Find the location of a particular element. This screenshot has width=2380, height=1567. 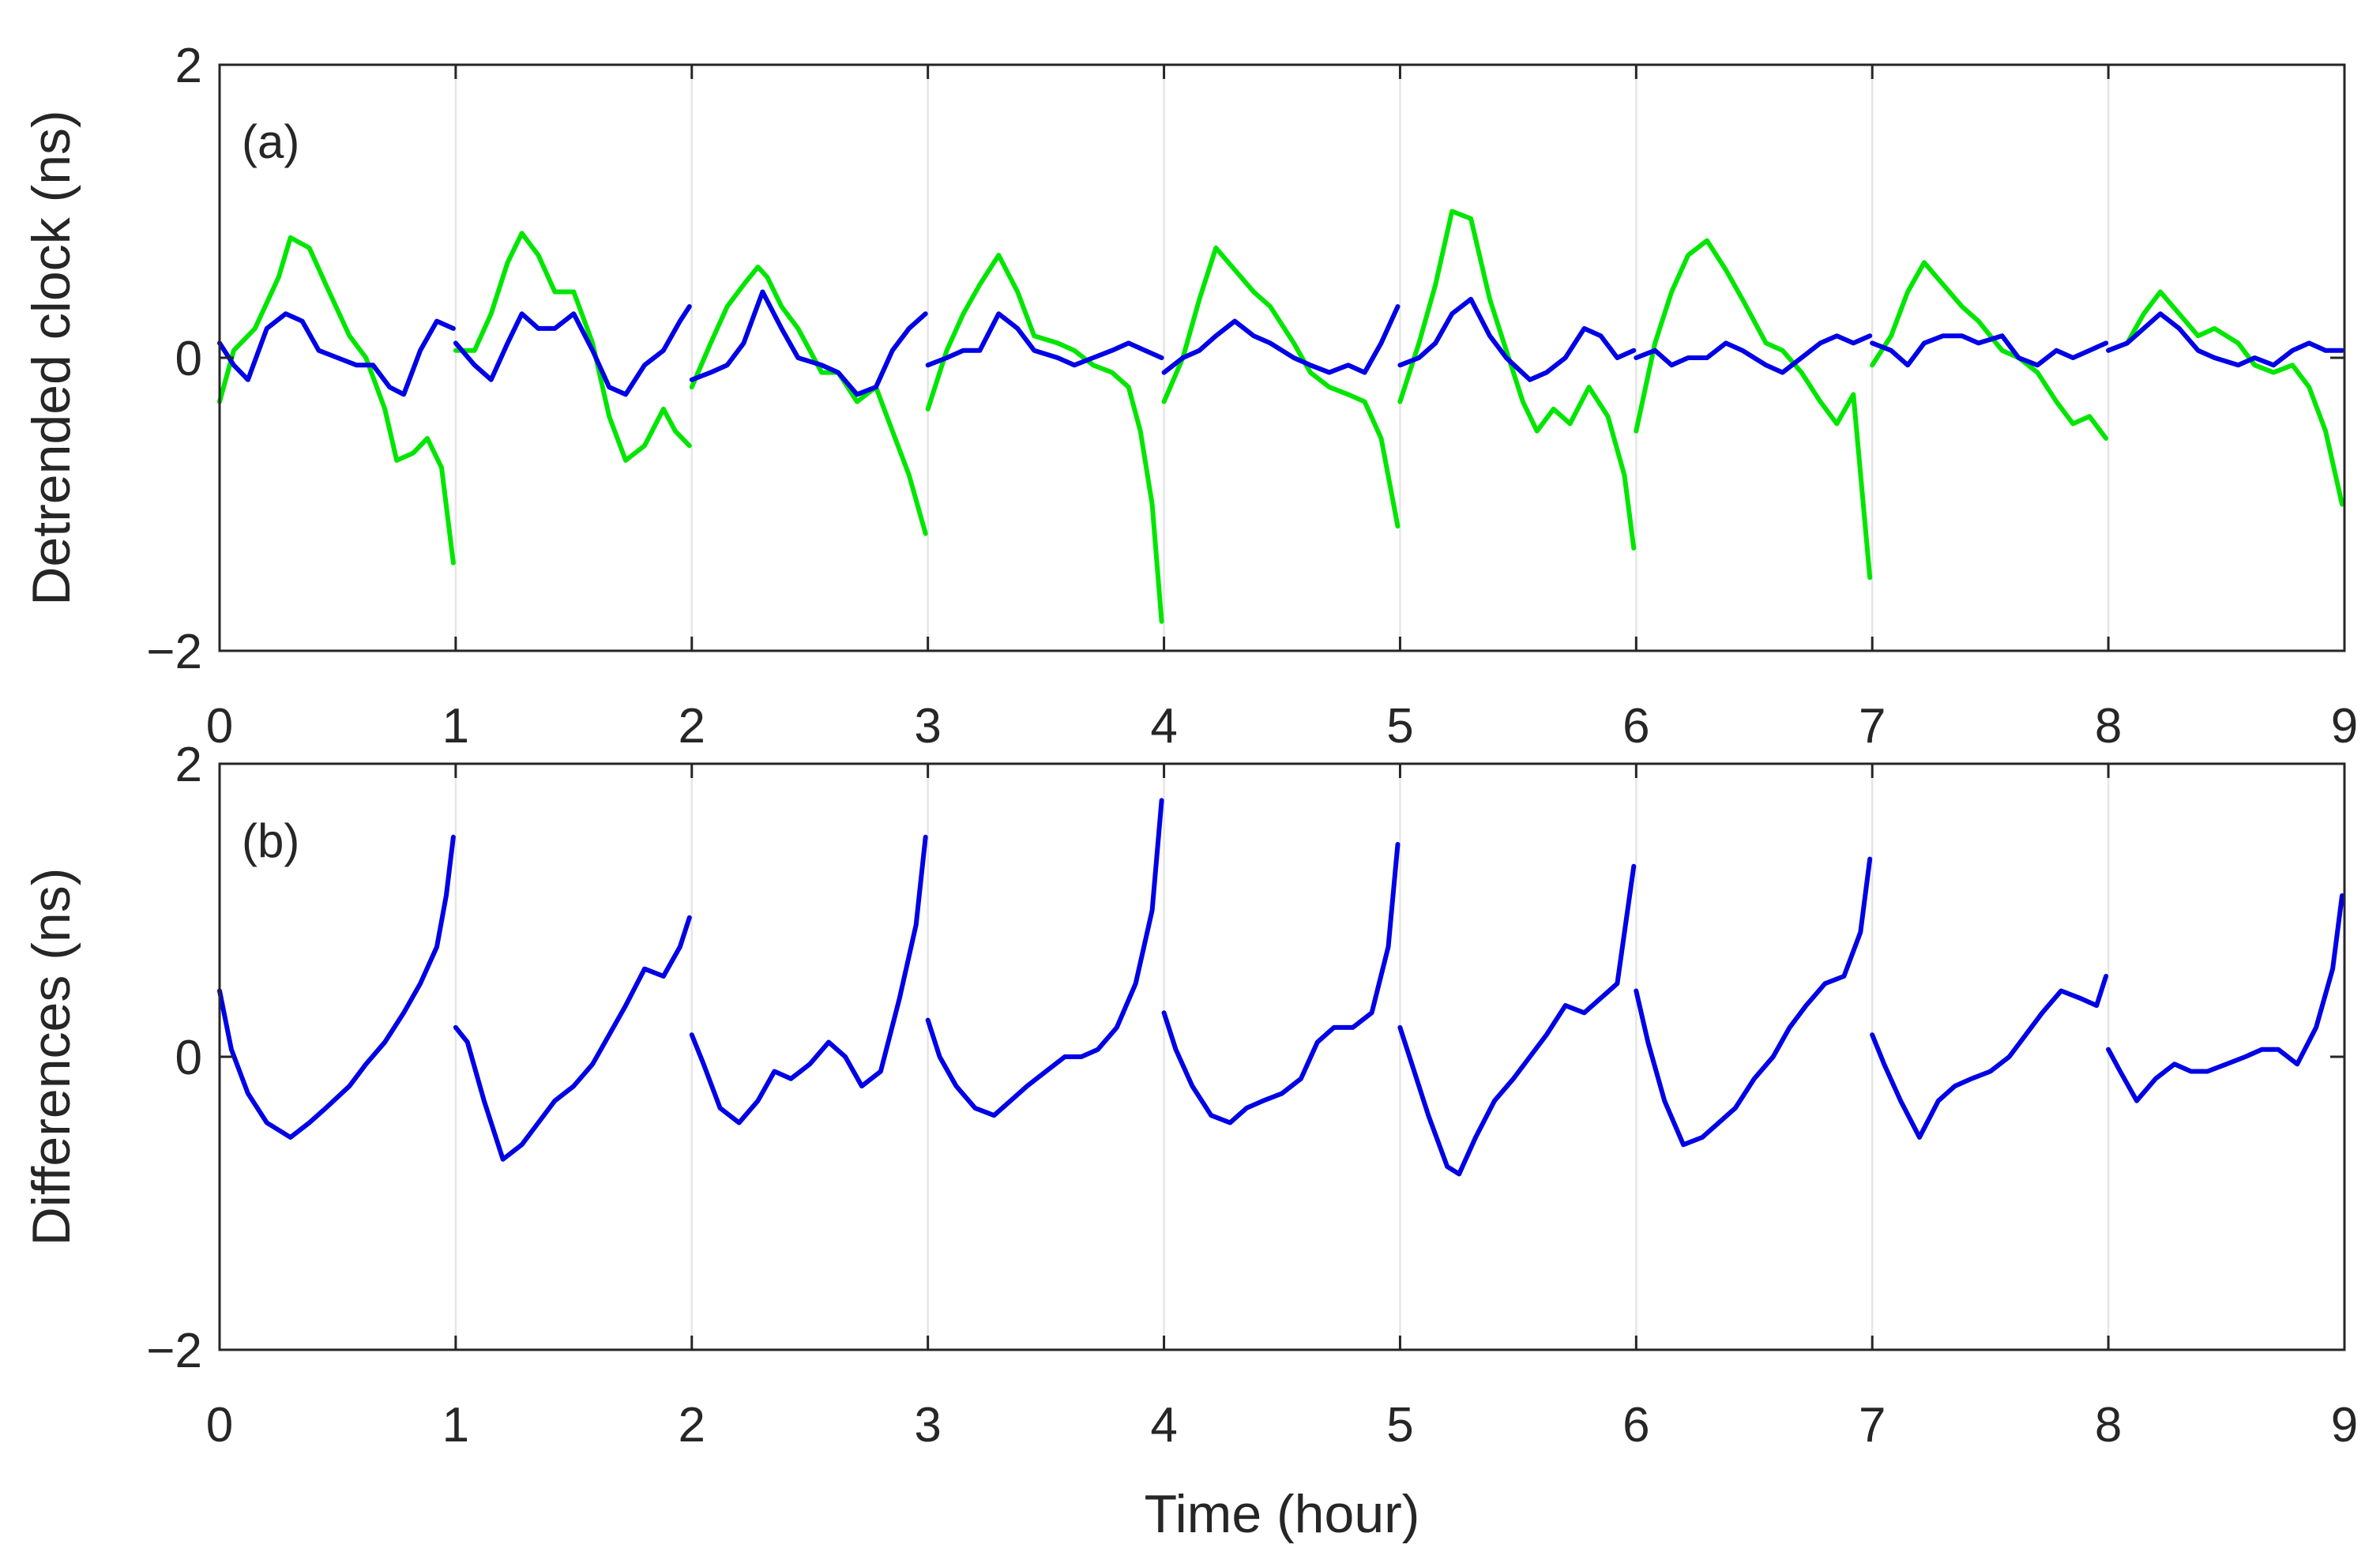

panel-b-xtick-label-9: 9 is located at coordinates (2344, 1425).